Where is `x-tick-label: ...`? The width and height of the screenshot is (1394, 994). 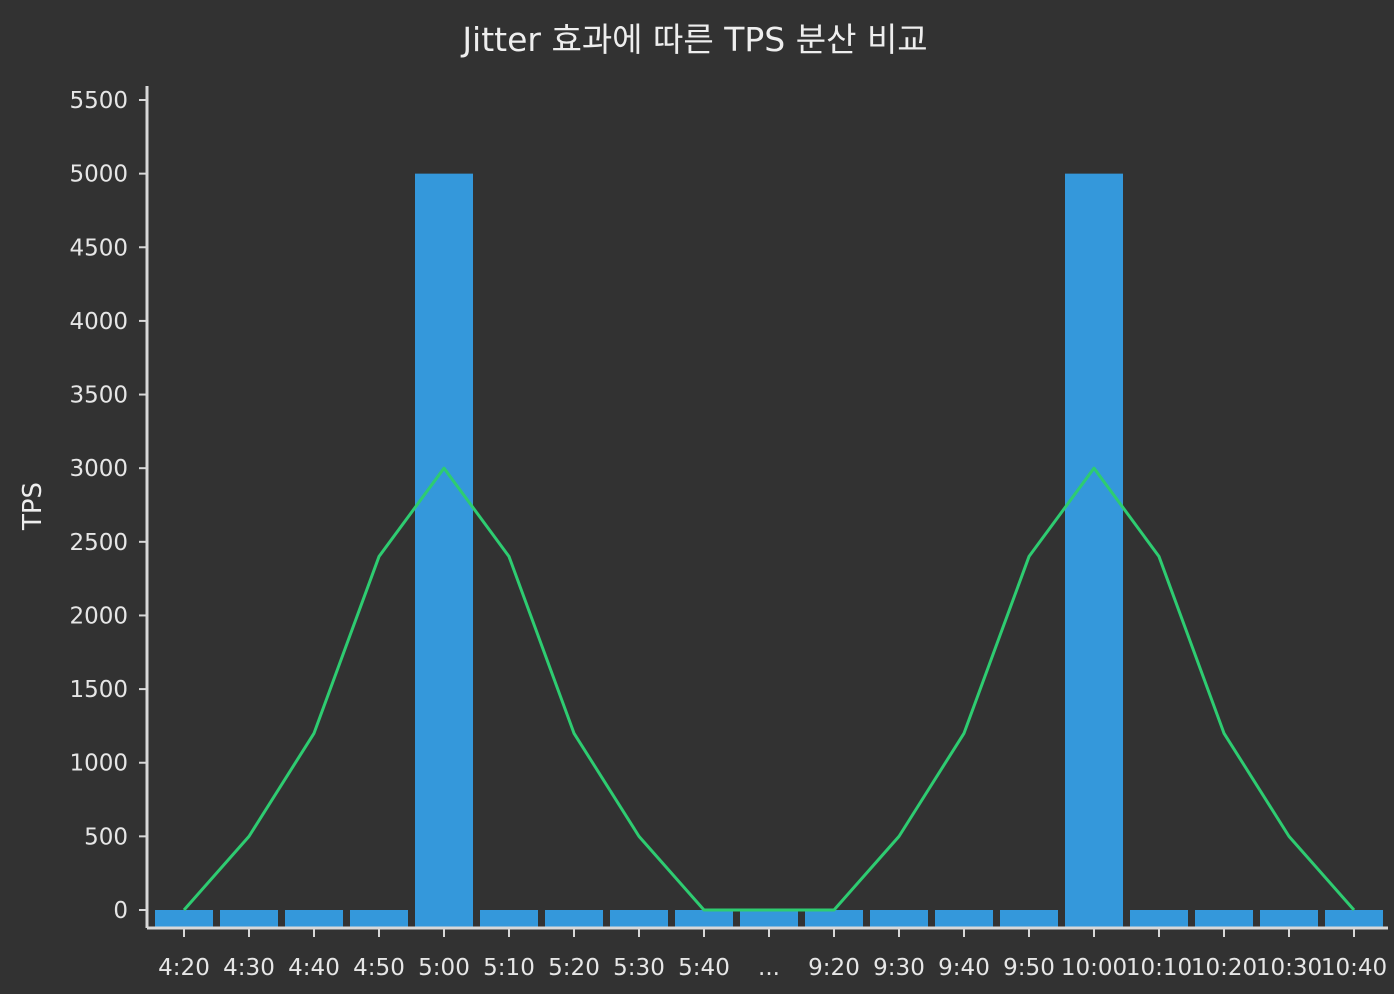
x-tick-label: ... is located at coordinates (769, 968).